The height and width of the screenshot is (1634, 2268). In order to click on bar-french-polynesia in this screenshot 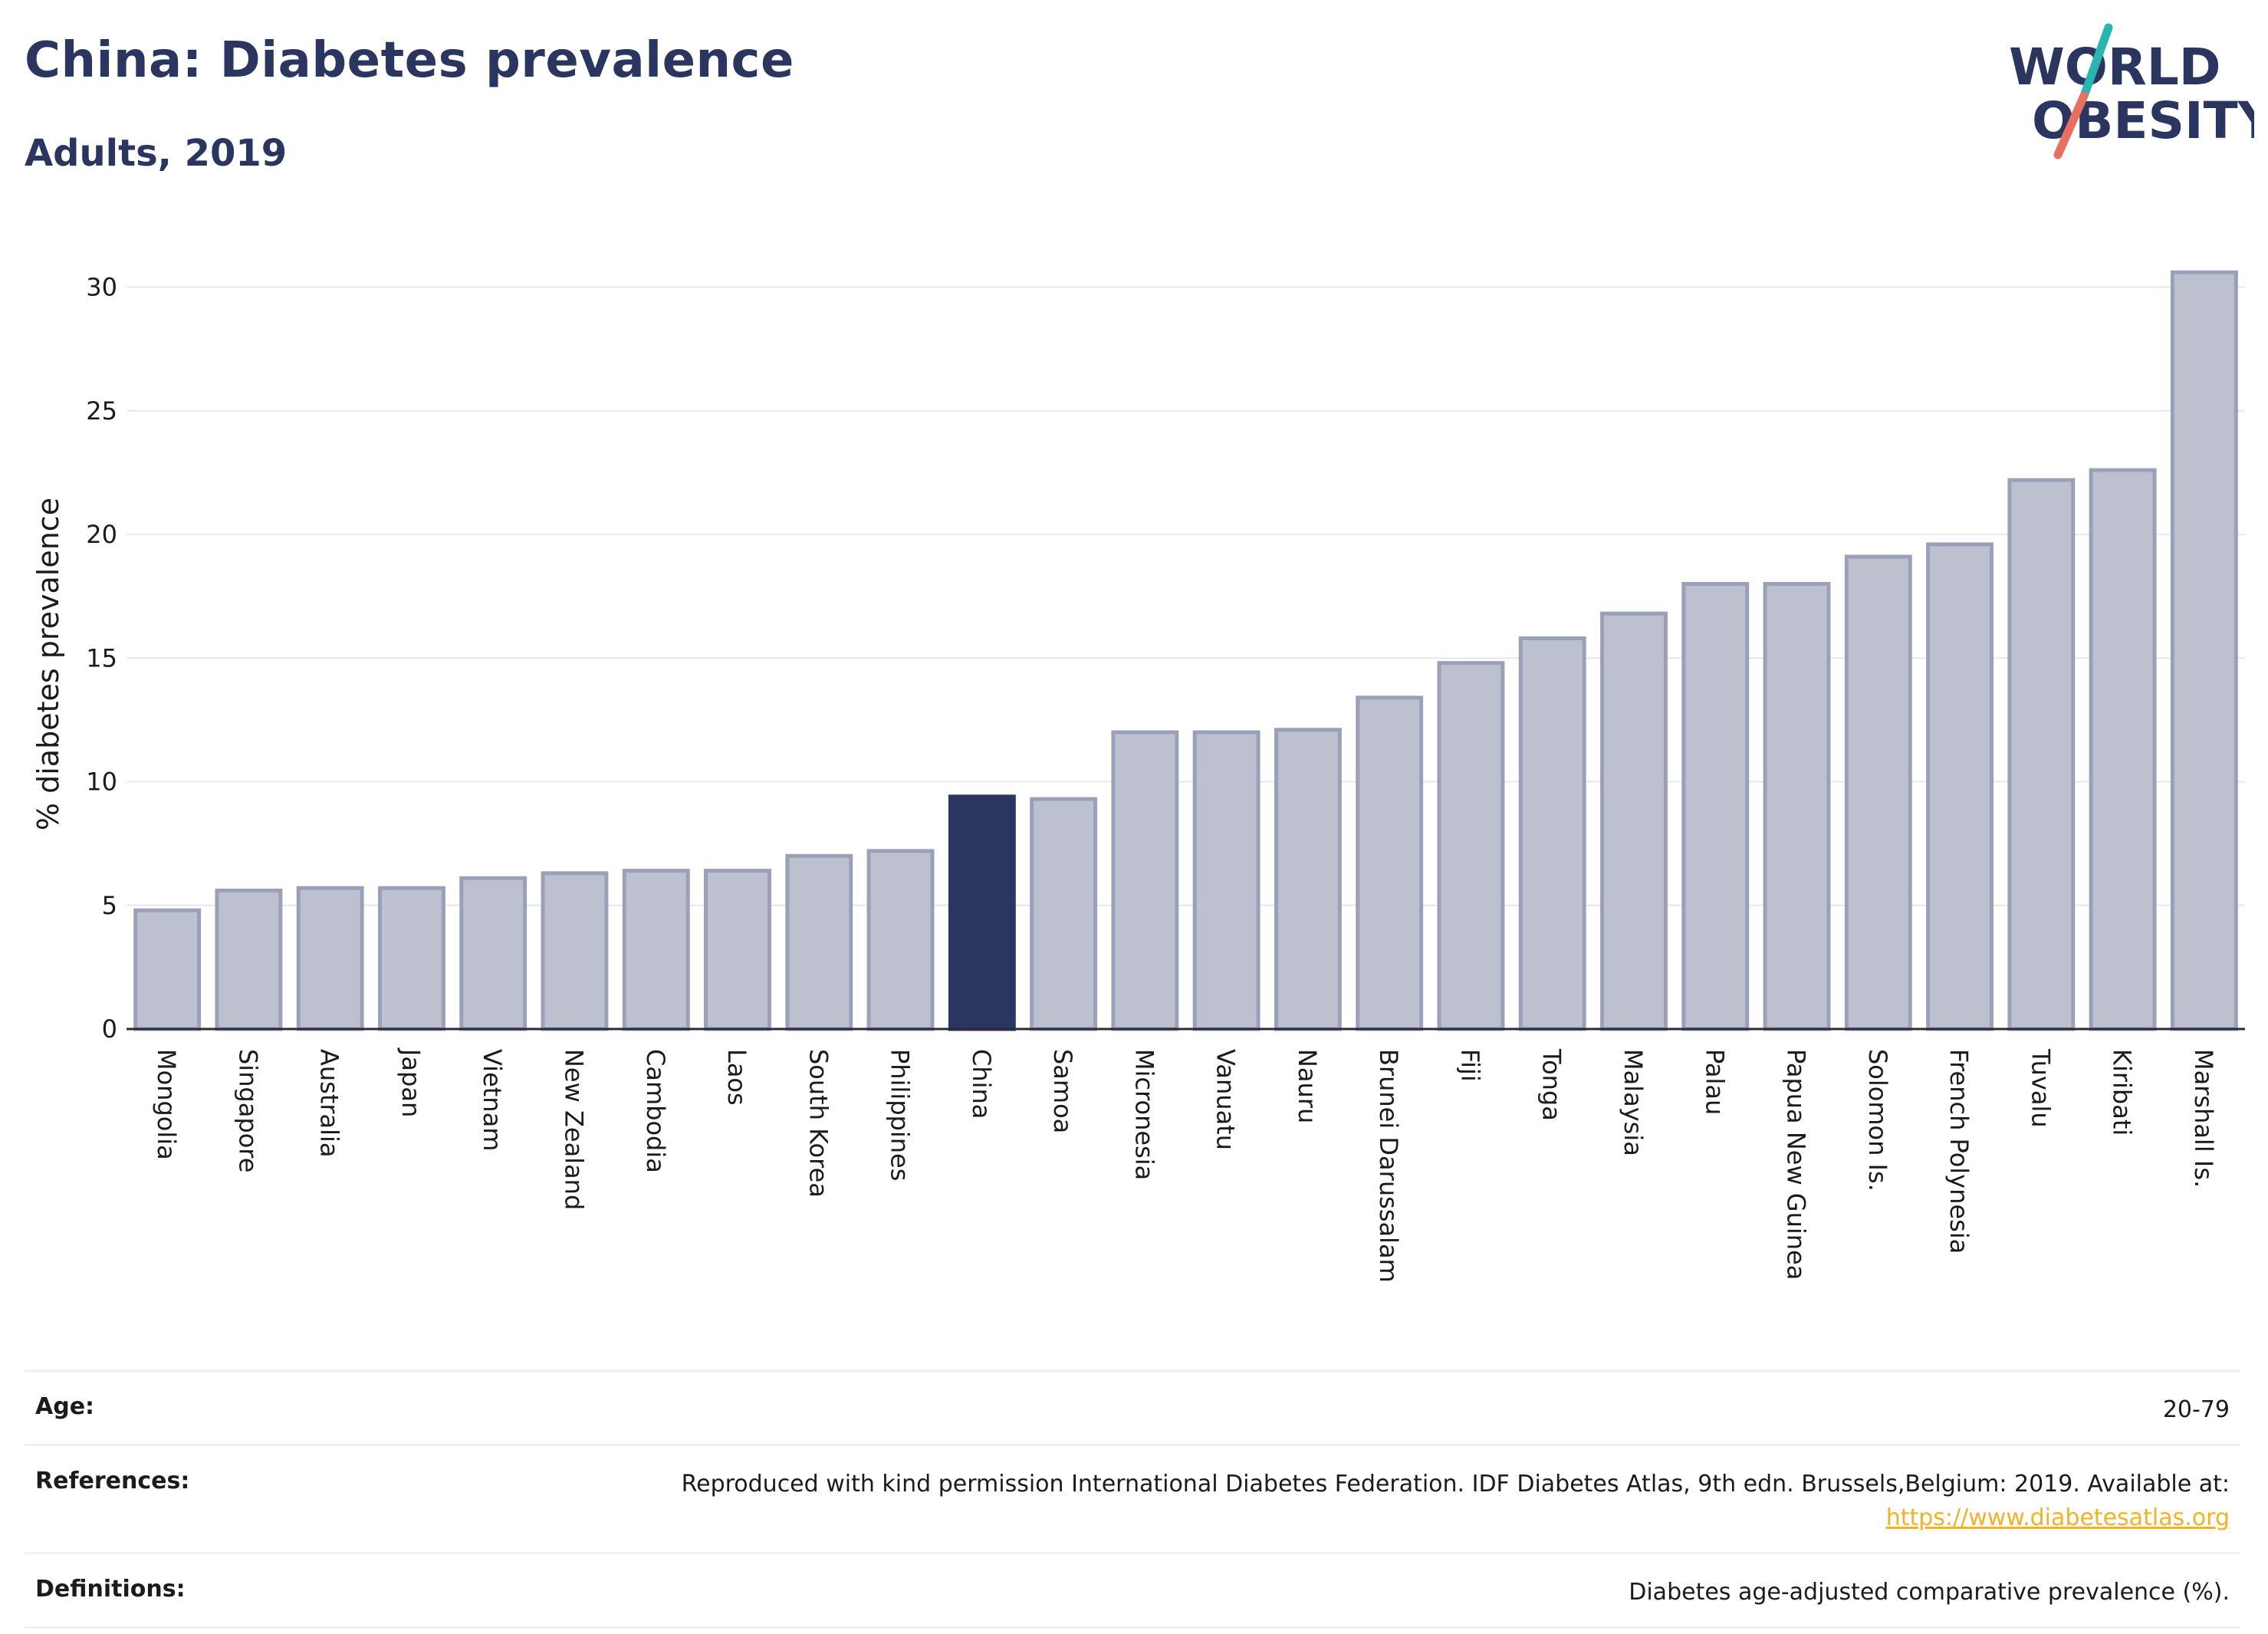, I will do `click(1960, 786)`.